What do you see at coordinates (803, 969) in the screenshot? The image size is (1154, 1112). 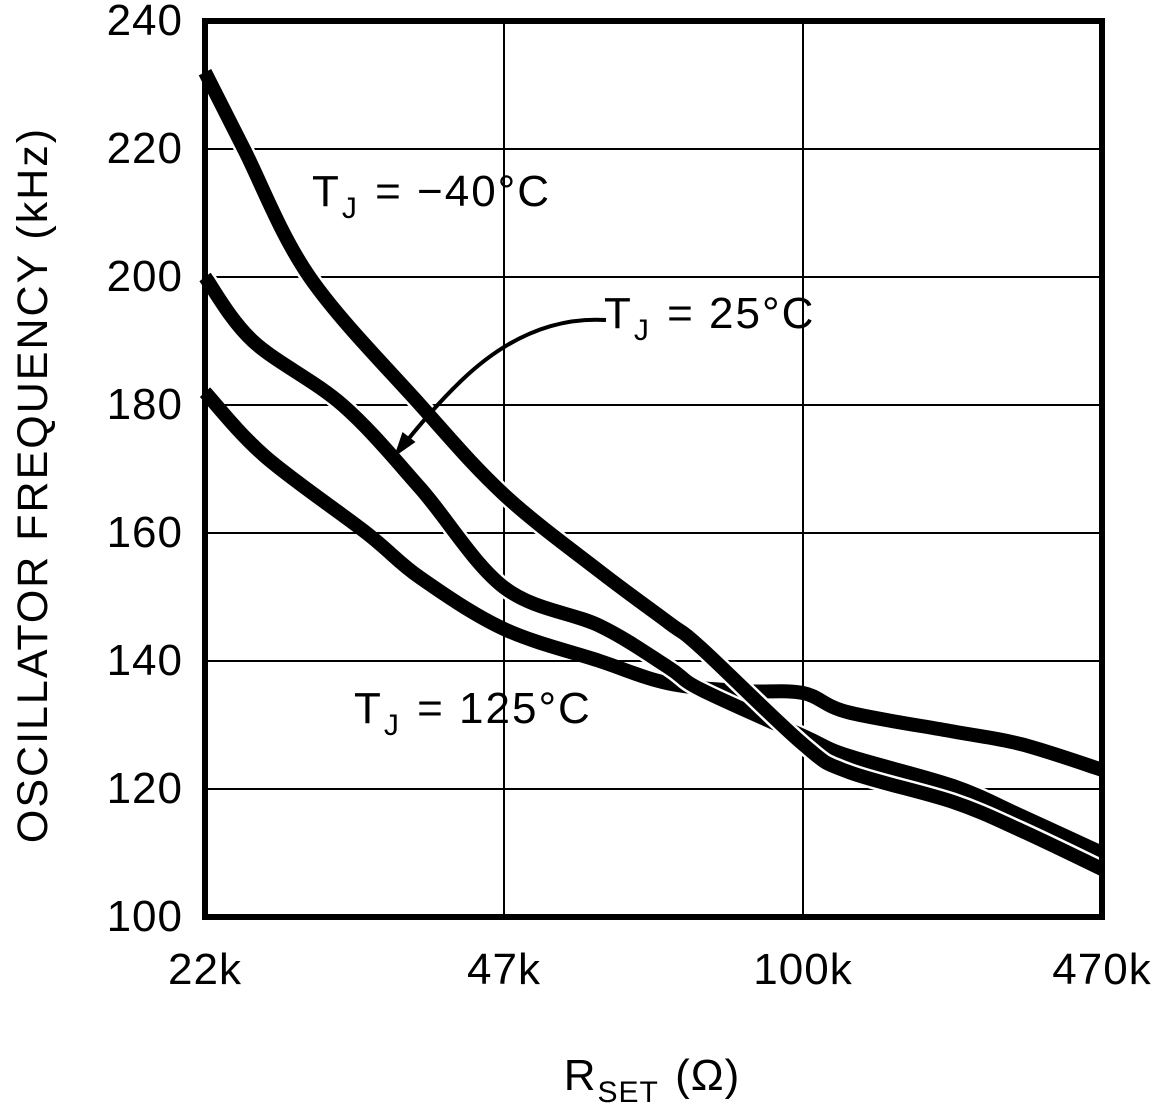 I see `x-tick-label-100k: 100k` at bounding box center [803, 969].